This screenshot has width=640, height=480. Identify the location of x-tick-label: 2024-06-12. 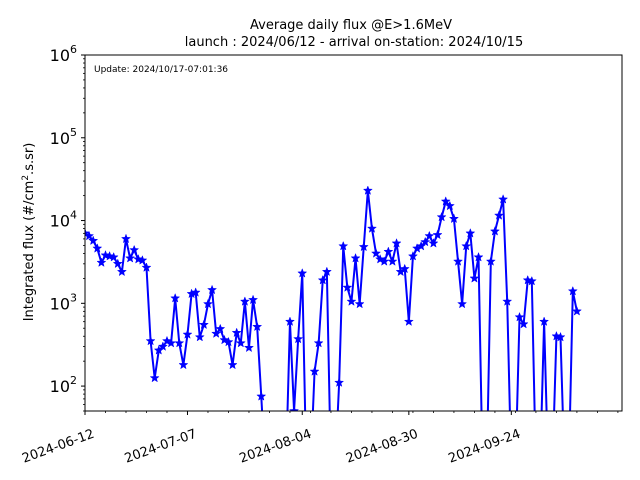
(58, 447).